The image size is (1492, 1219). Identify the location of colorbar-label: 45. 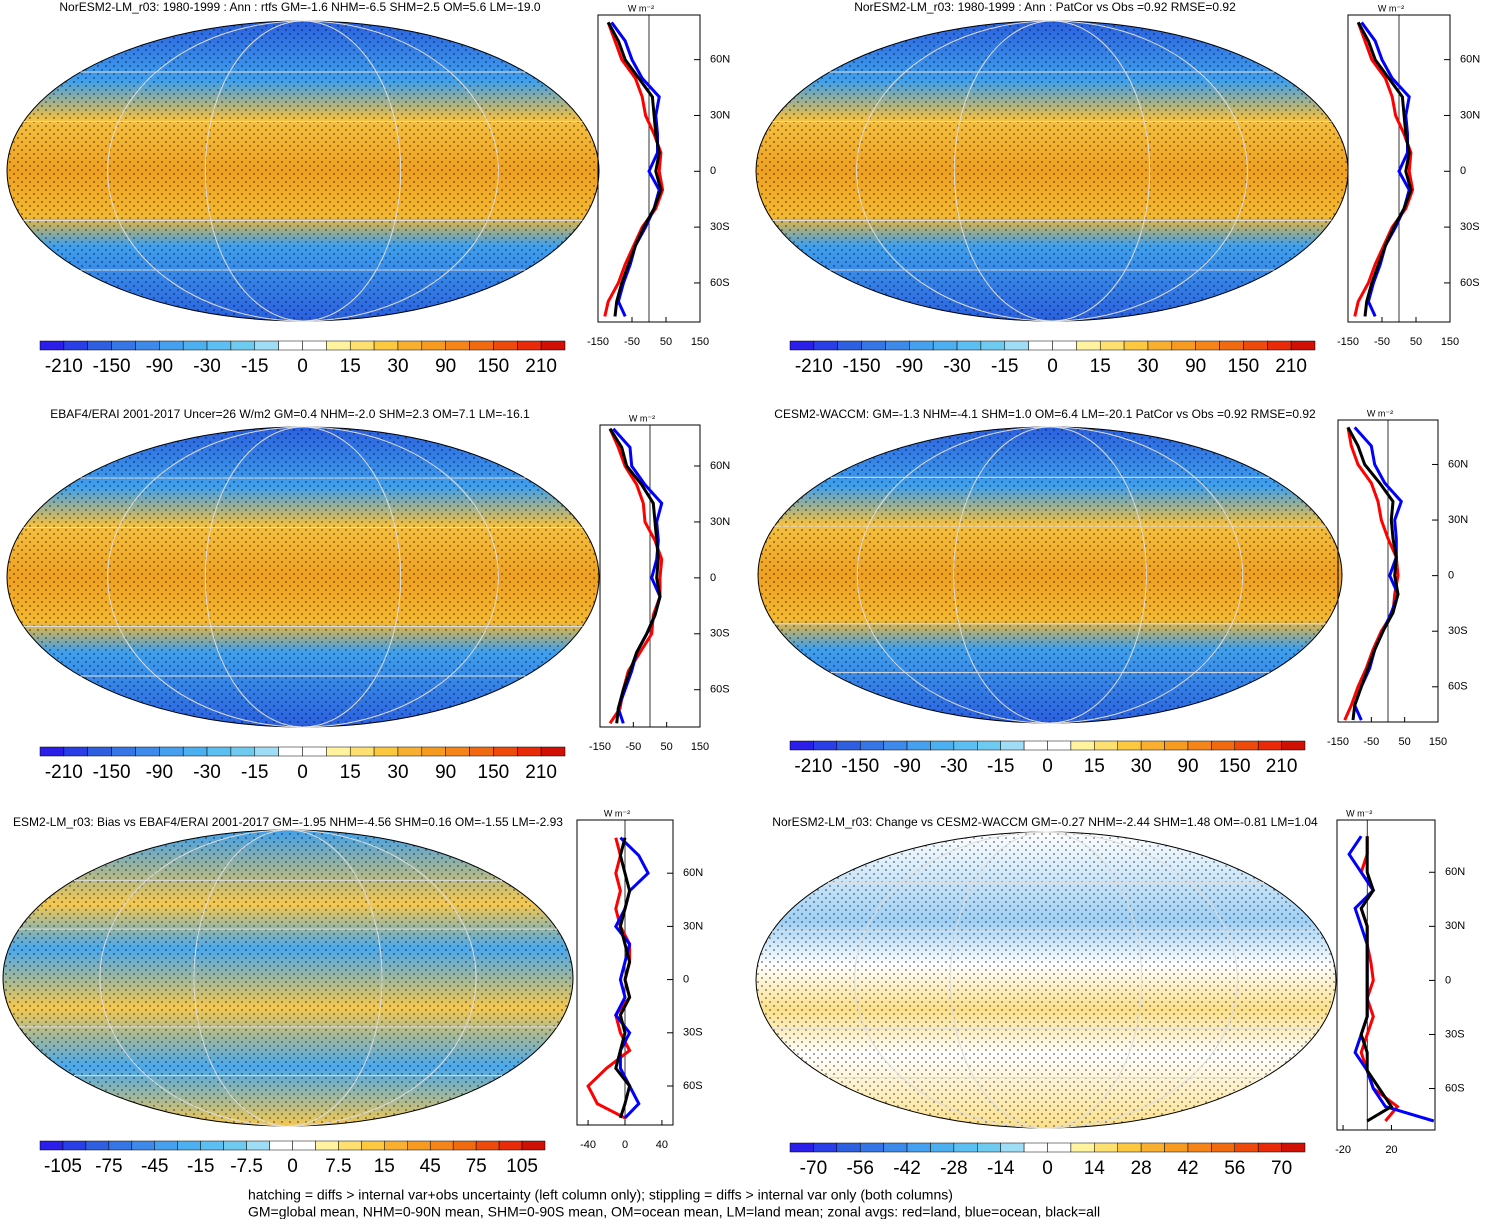
(430, 1166).